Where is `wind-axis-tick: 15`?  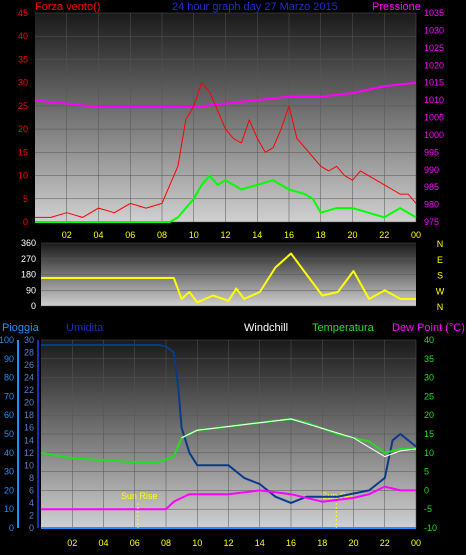
wind-axis-tick: 15 is located at coordinates (23, 152).